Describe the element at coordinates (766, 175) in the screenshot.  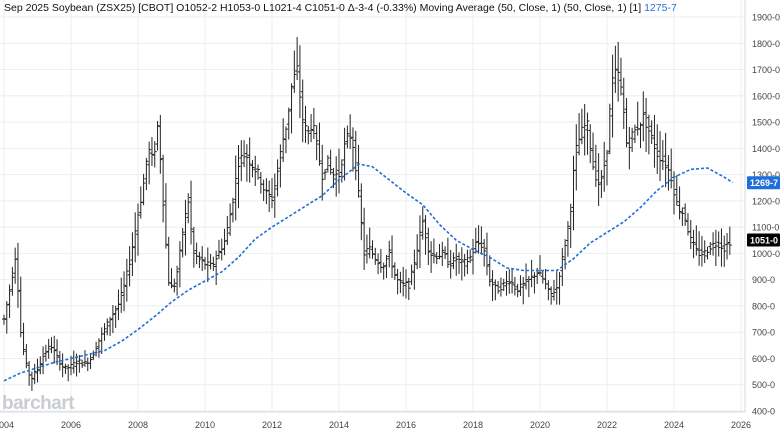
I see `y-tick-label: 1300-0` at that location.